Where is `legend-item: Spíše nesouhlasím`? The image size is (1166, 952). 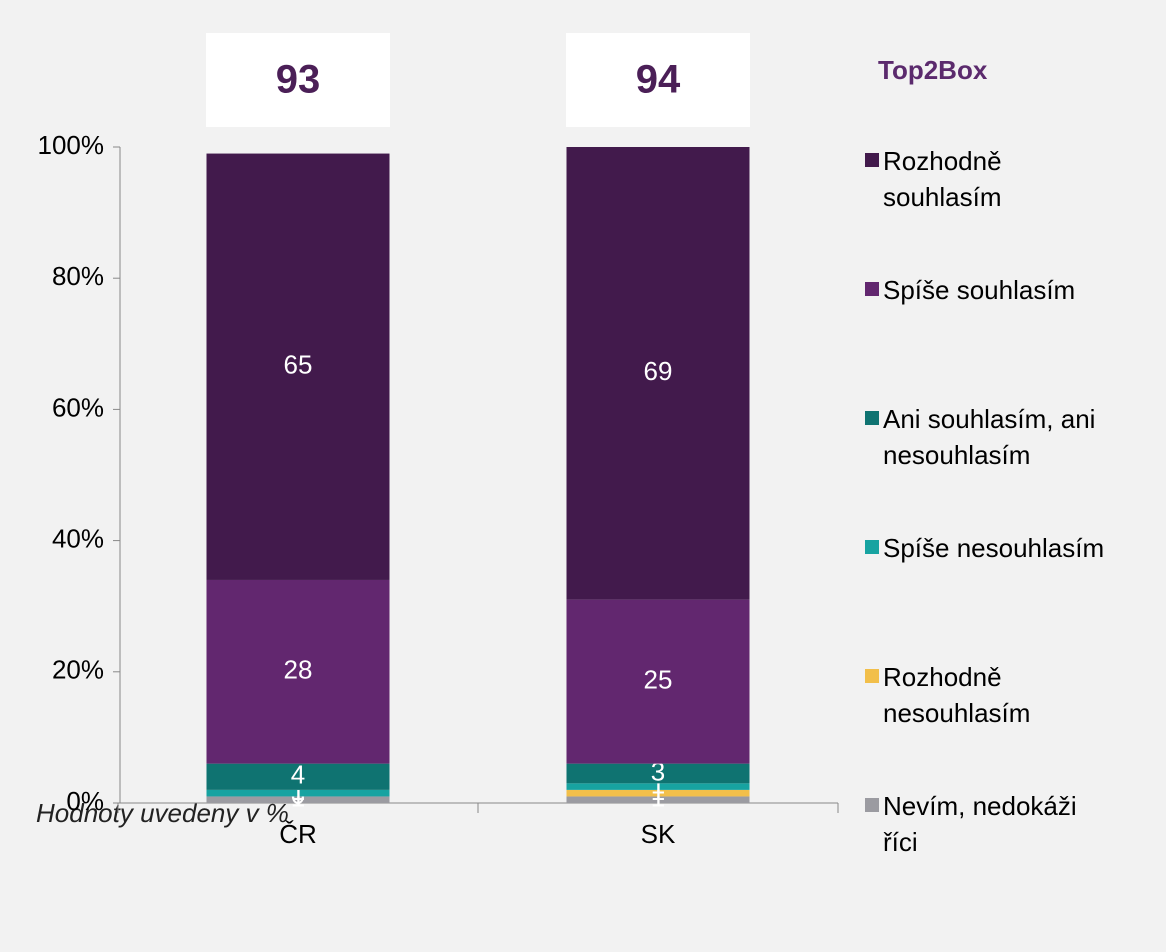
legend-item: Spíše nesouhlasím is located at coordinates (990, 548).